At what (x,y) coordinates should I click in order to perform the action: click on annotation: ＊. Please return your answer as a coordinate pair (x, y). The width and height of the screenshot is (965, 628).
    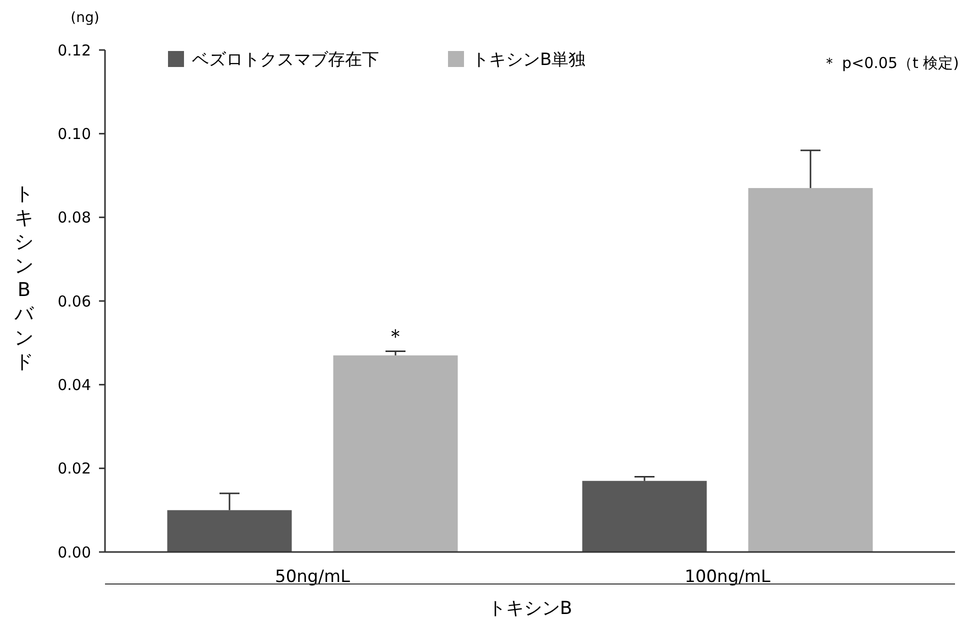
    Looking at the image, I should click on (396, 336).